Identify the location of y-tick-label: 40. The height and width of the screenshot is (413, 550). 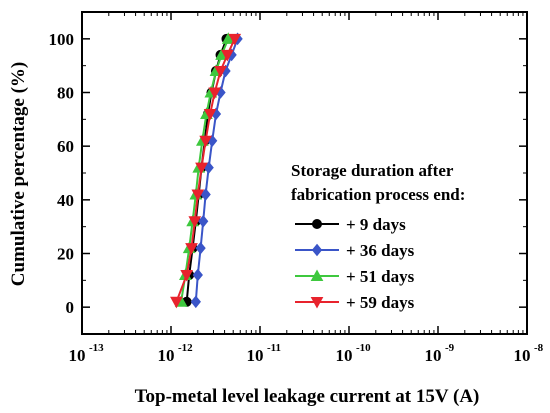
(65, 200).